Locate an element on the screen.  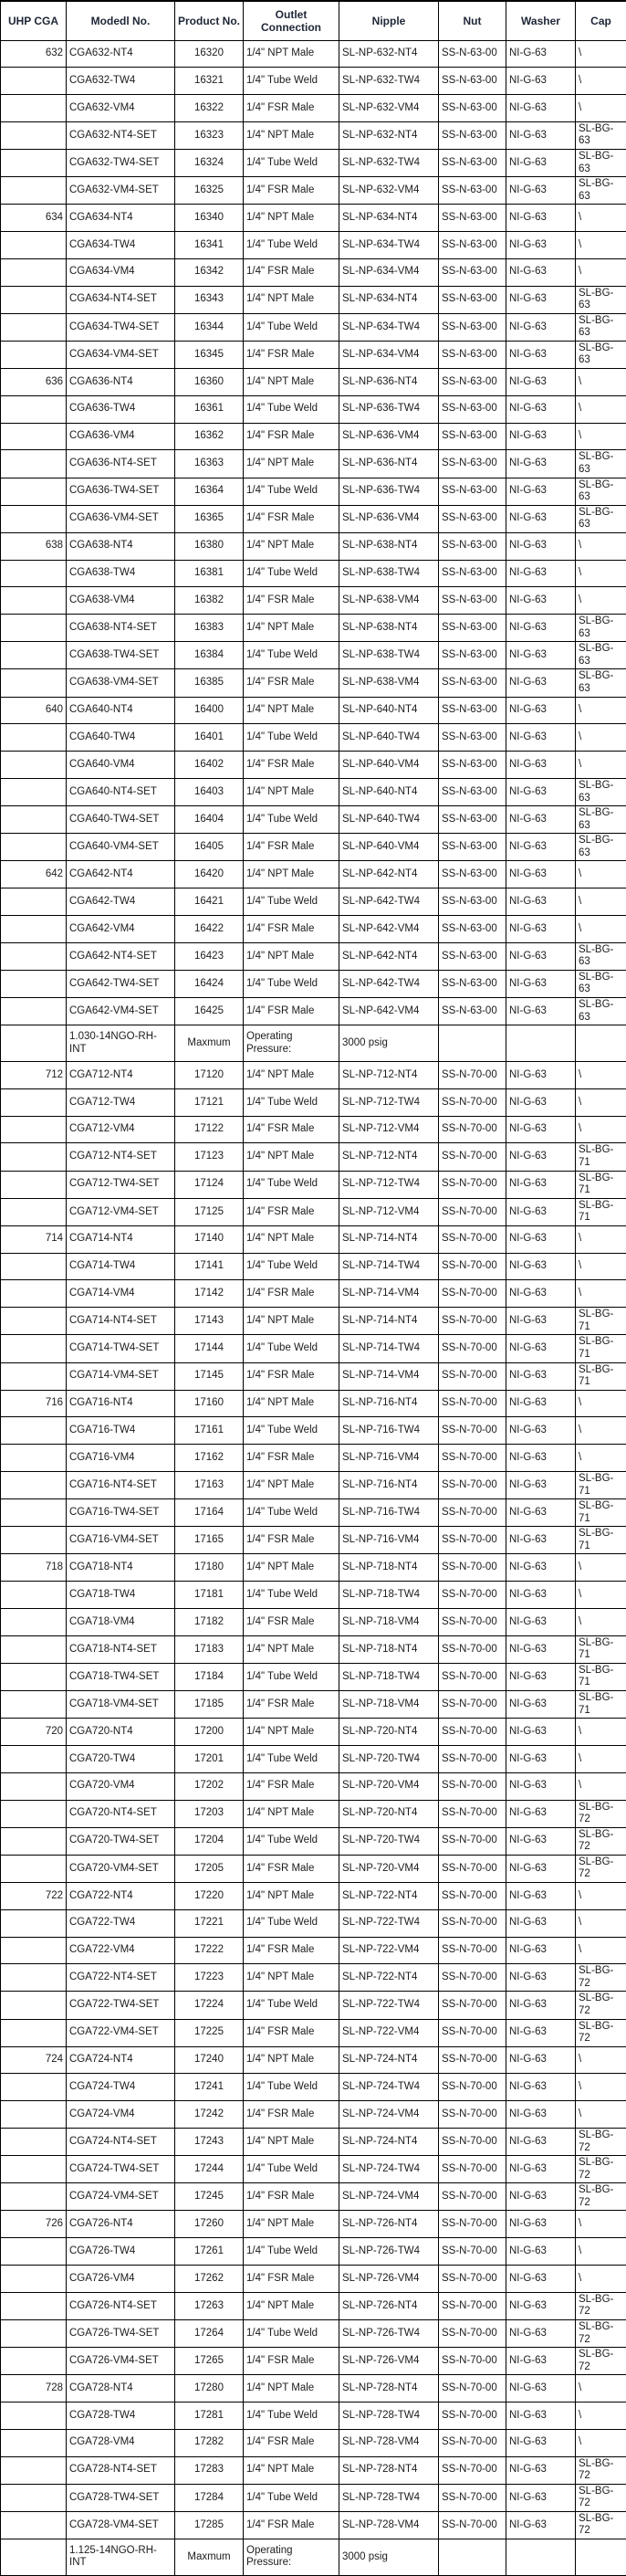
cell-nipple: SL-NP-632-TW4 is located at coordinates (389, 81).